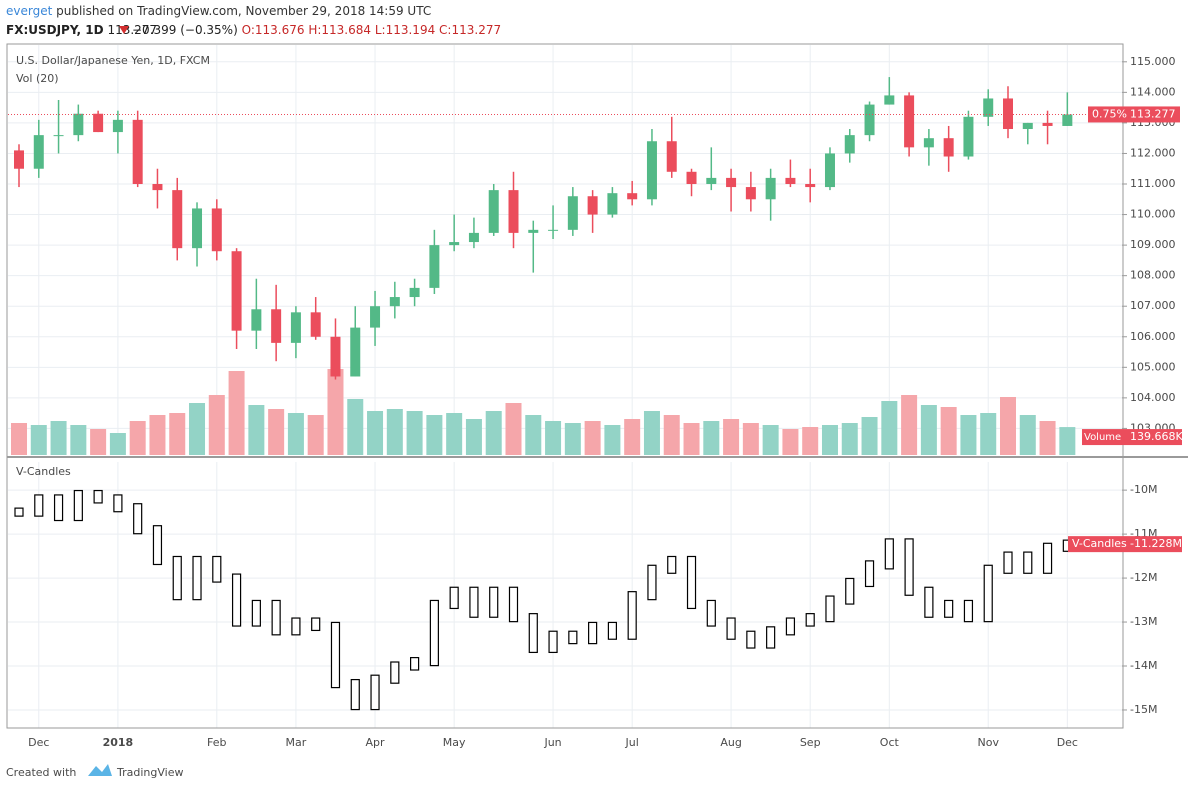 The height and width of the screenshot is (790, 1188). What do you see at coordinates (38, 742) in the screenshot?
I see `x-tick-label: Dec` at bounding box center [38, 742].